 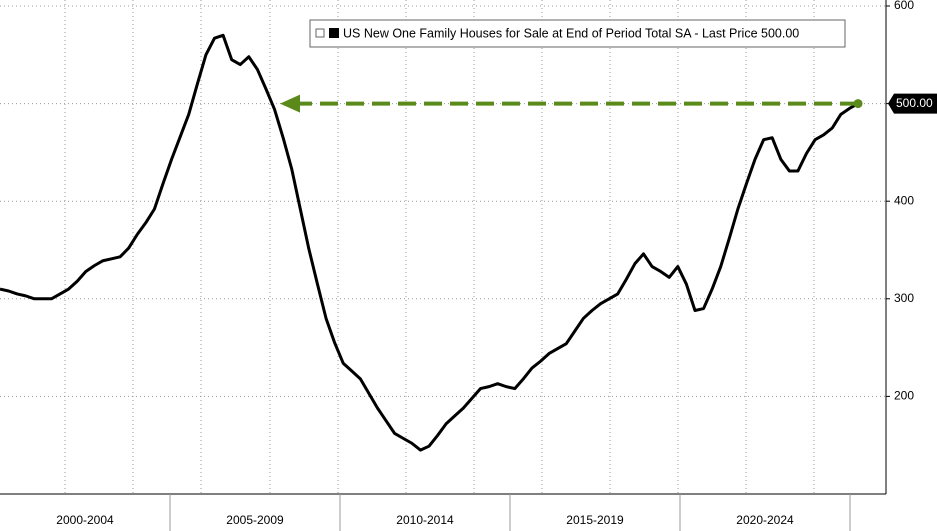 What do you see at coordinates (904, 6) in the screenshot?
I see `y-tick-label: 600` at bounding box center [904, 6].